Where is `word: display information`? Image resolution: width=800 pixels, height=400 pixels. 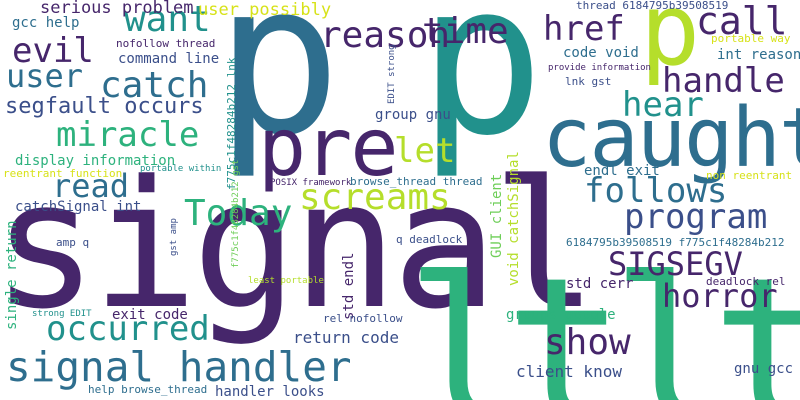 word: display information is located at coordinates (95, 161).